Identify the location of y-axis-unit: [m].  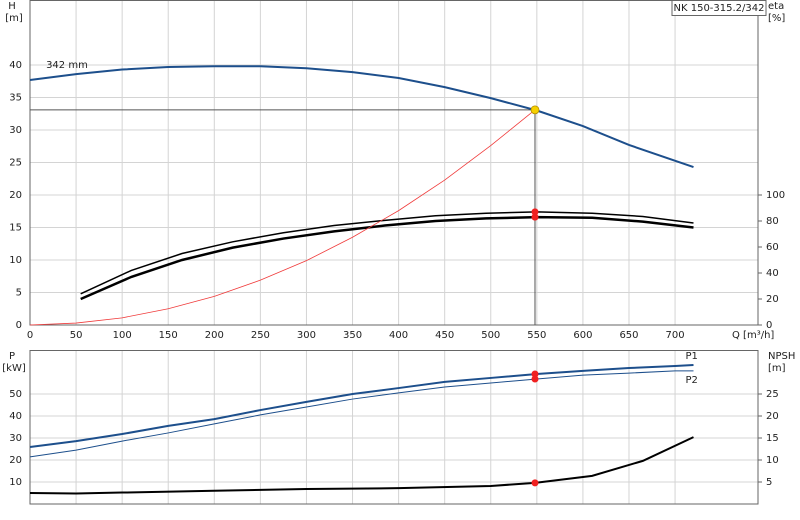
(14, 18).